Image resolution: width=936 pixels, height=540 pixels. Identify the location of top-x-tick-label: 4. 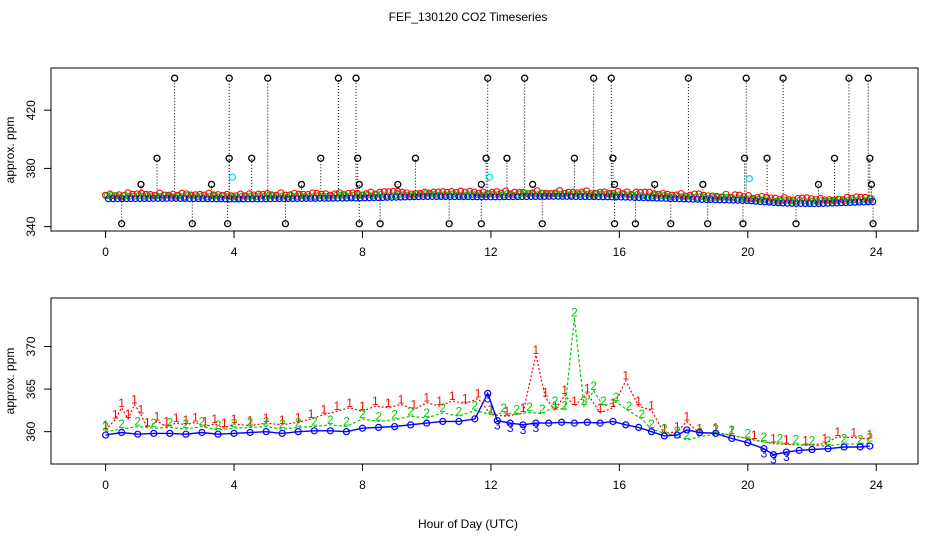
(234, 252).